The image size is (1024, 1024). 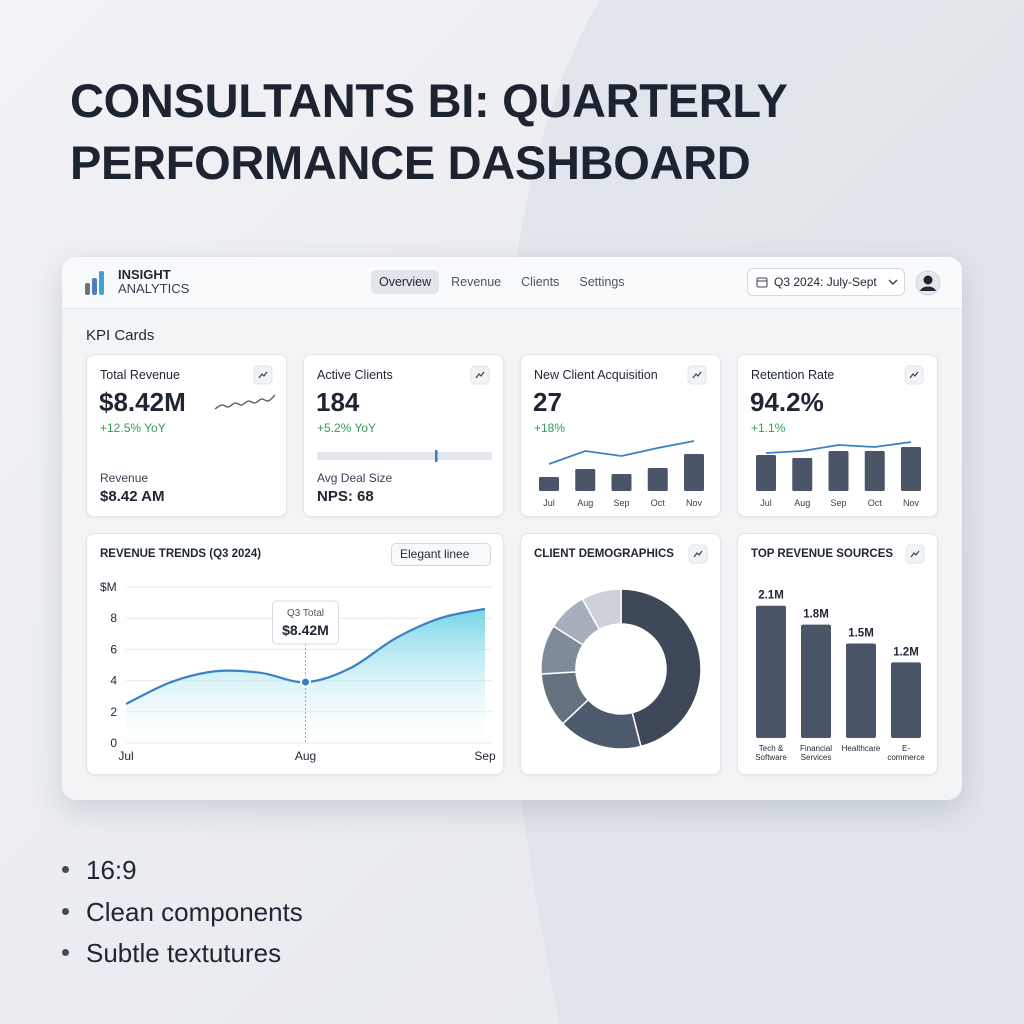 What do you see at coordinates (305, 682) in the screenshot?
I see `highlight-point` at bounding box center [305, 682].